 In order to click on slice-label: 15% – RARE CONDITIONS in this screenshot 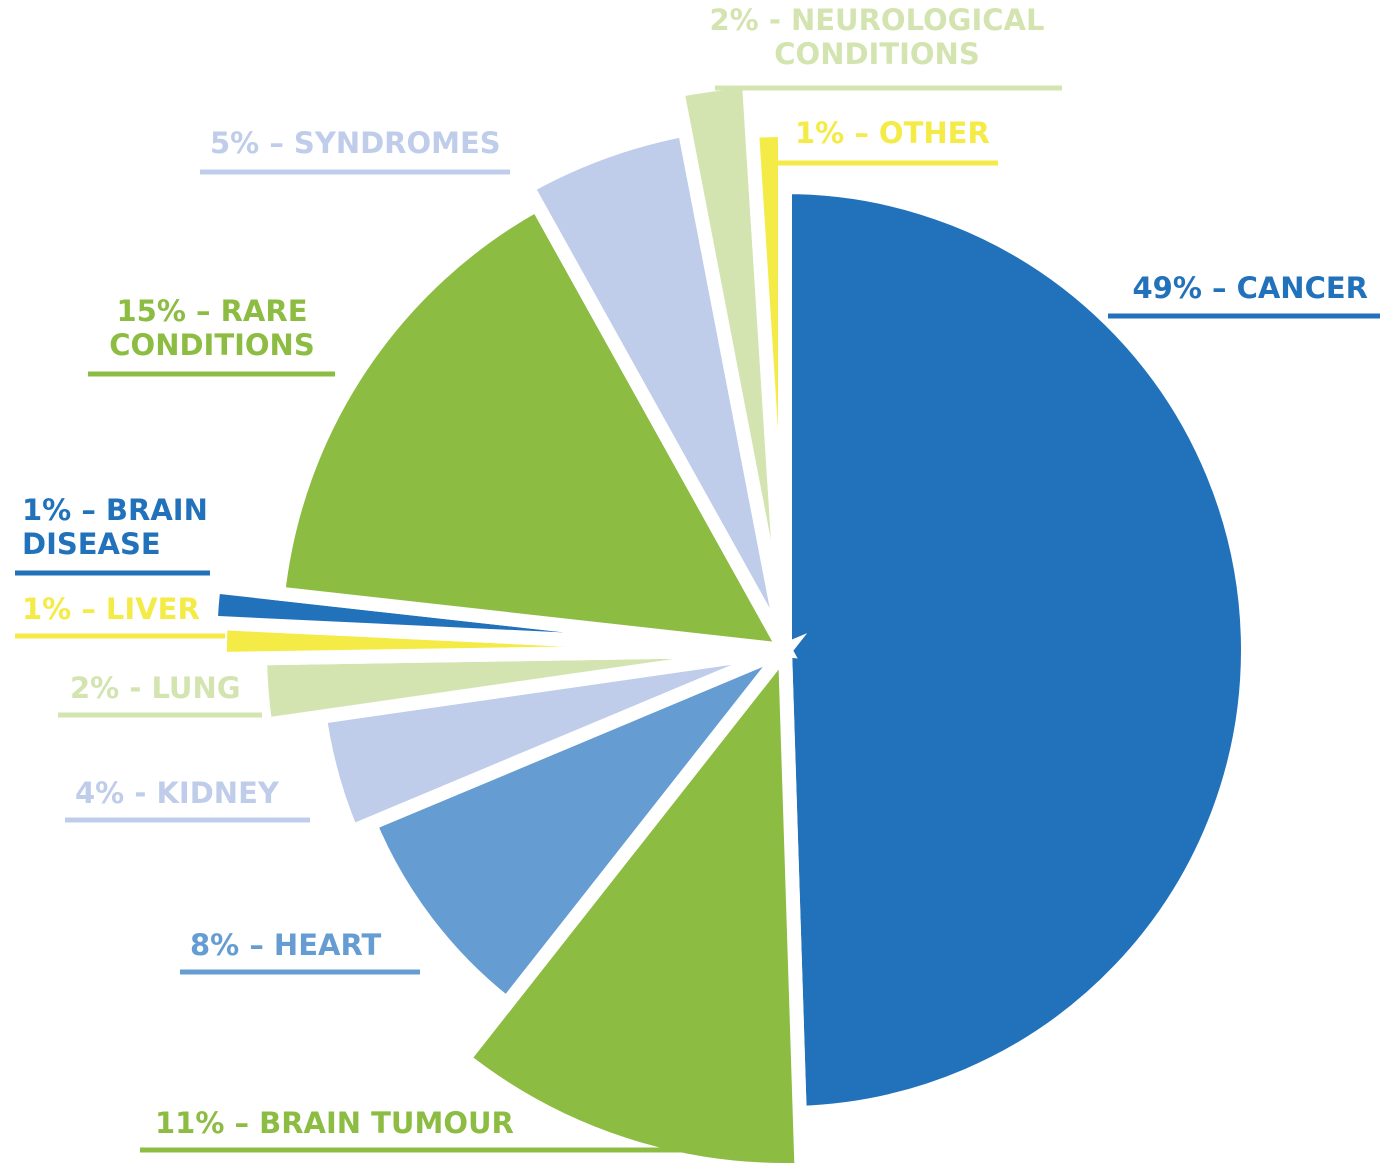, I will do `click(211, 328)`.